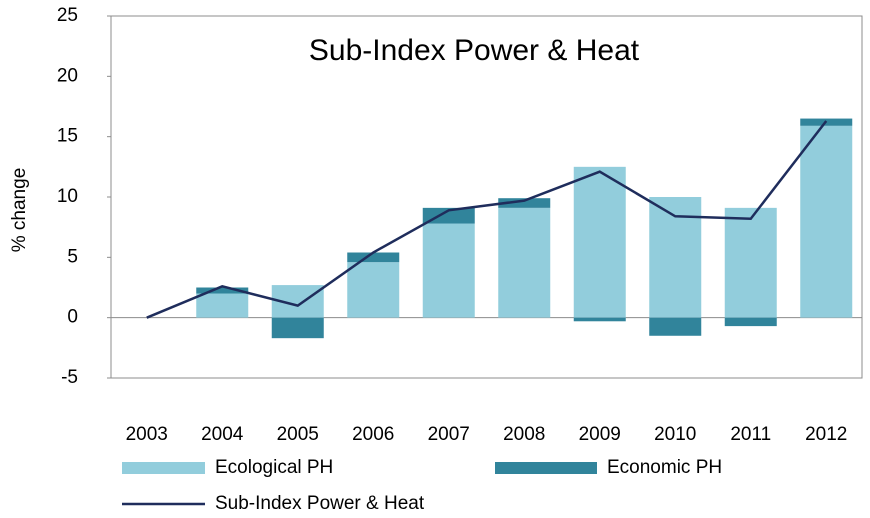 The height and width of the screenshot is (518, 870). Describe the element at coordinates (298, 434) in the screenshot. I see `x-tick-label: 2005` at that location.